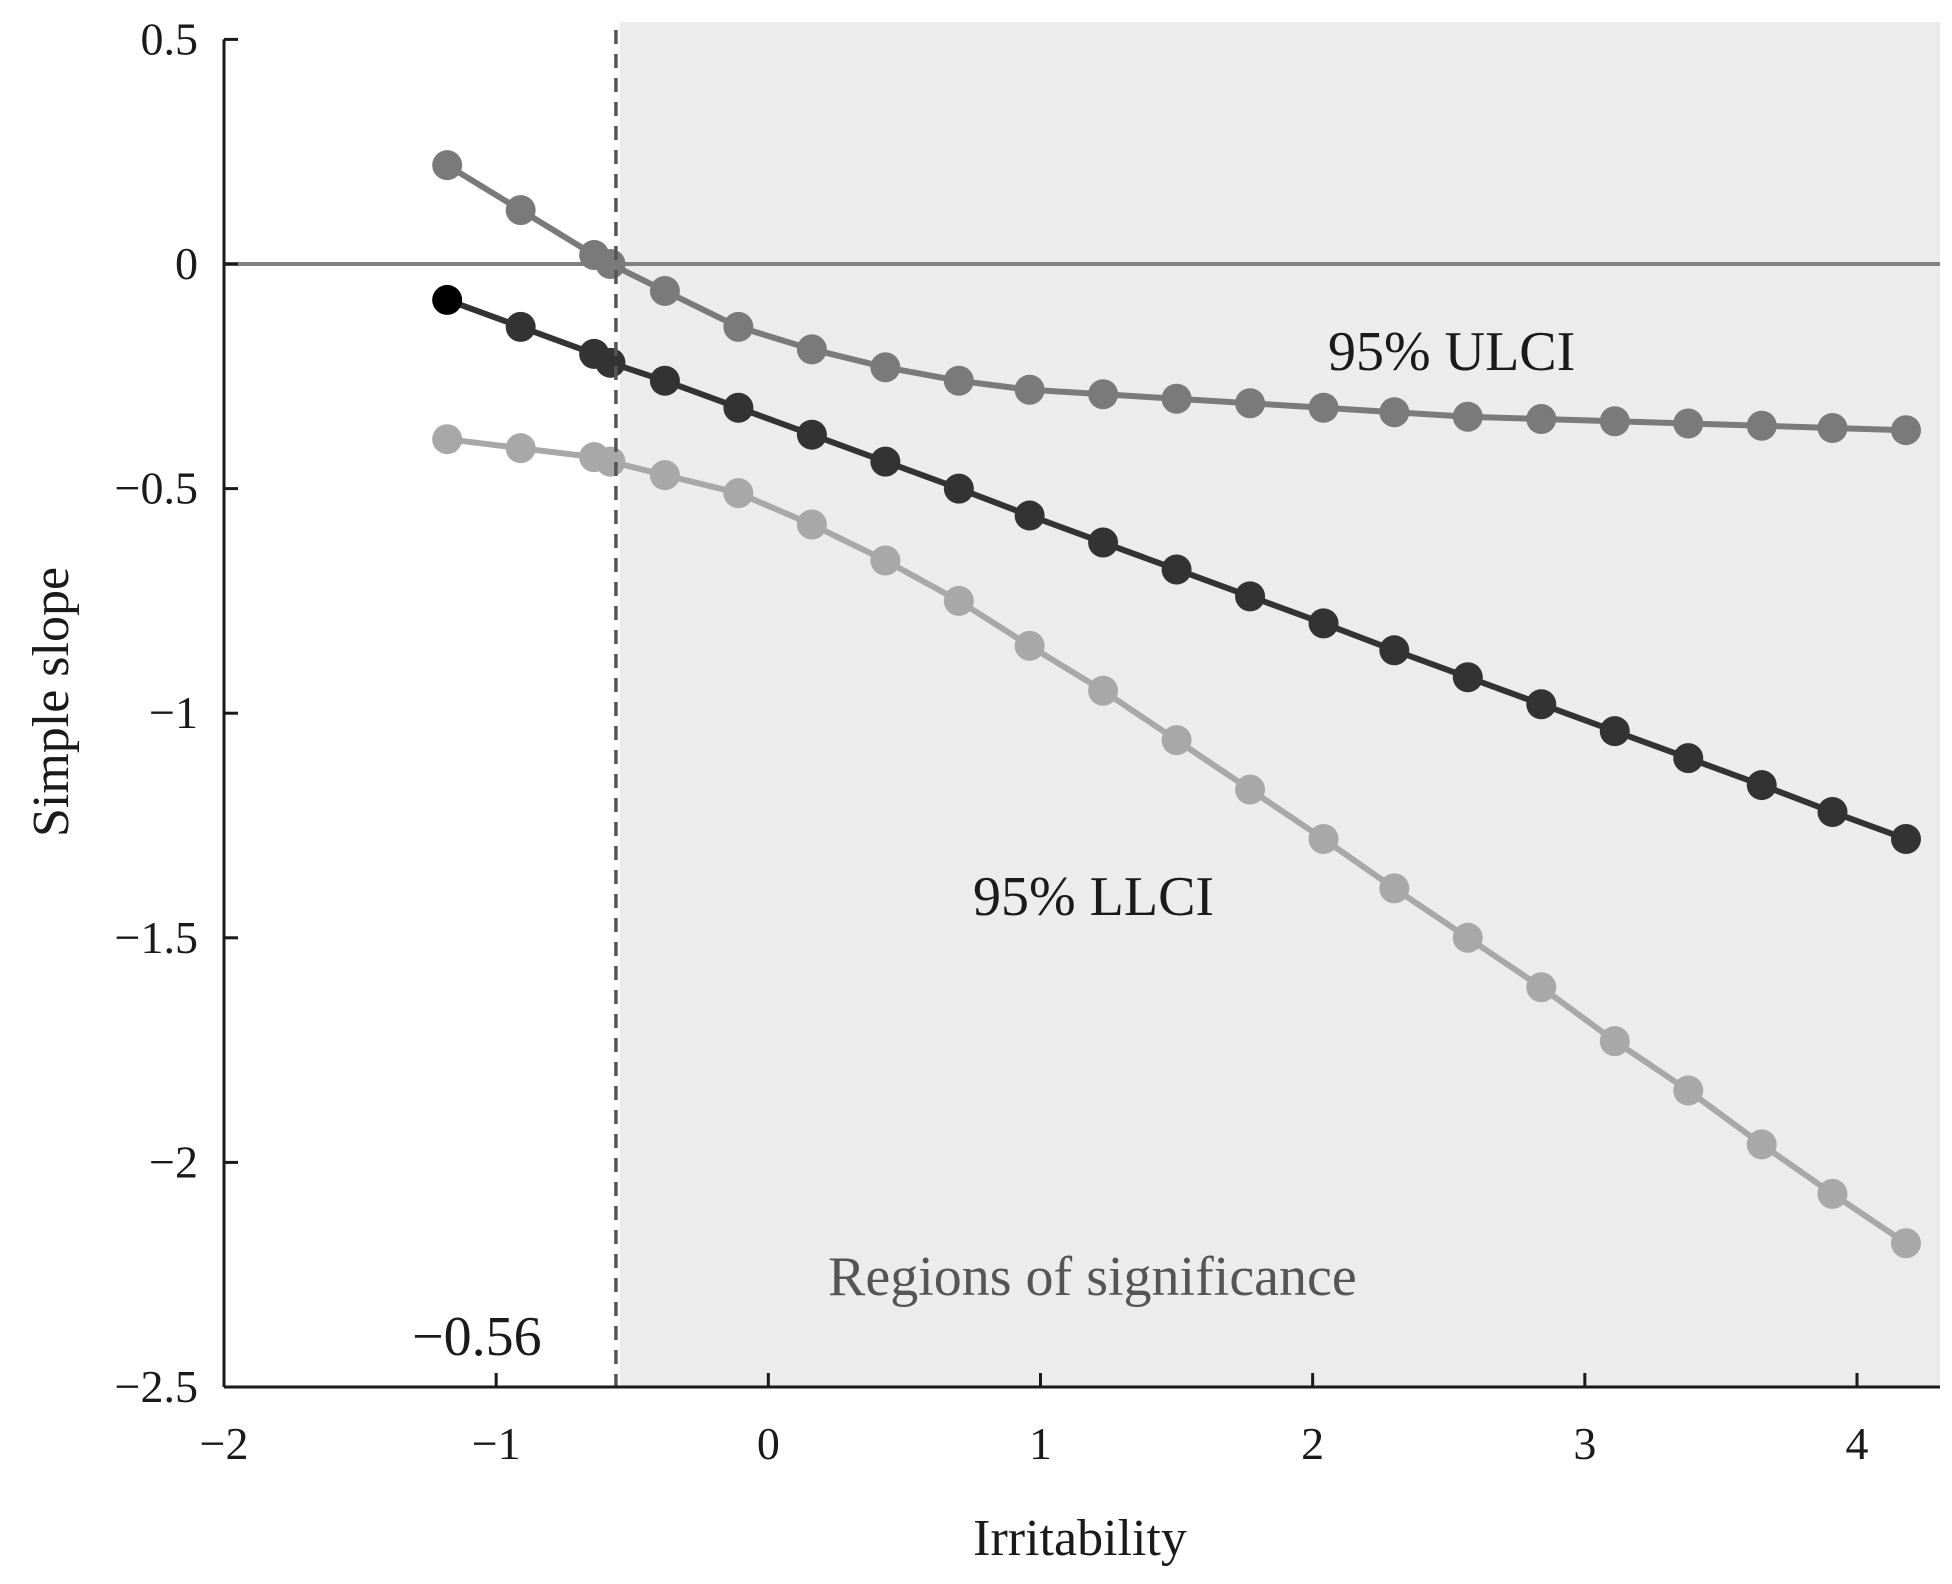  Describe the element at coordinates (170, 38) in the screenshot. I see `y-tick-label: 0.5` at that location.